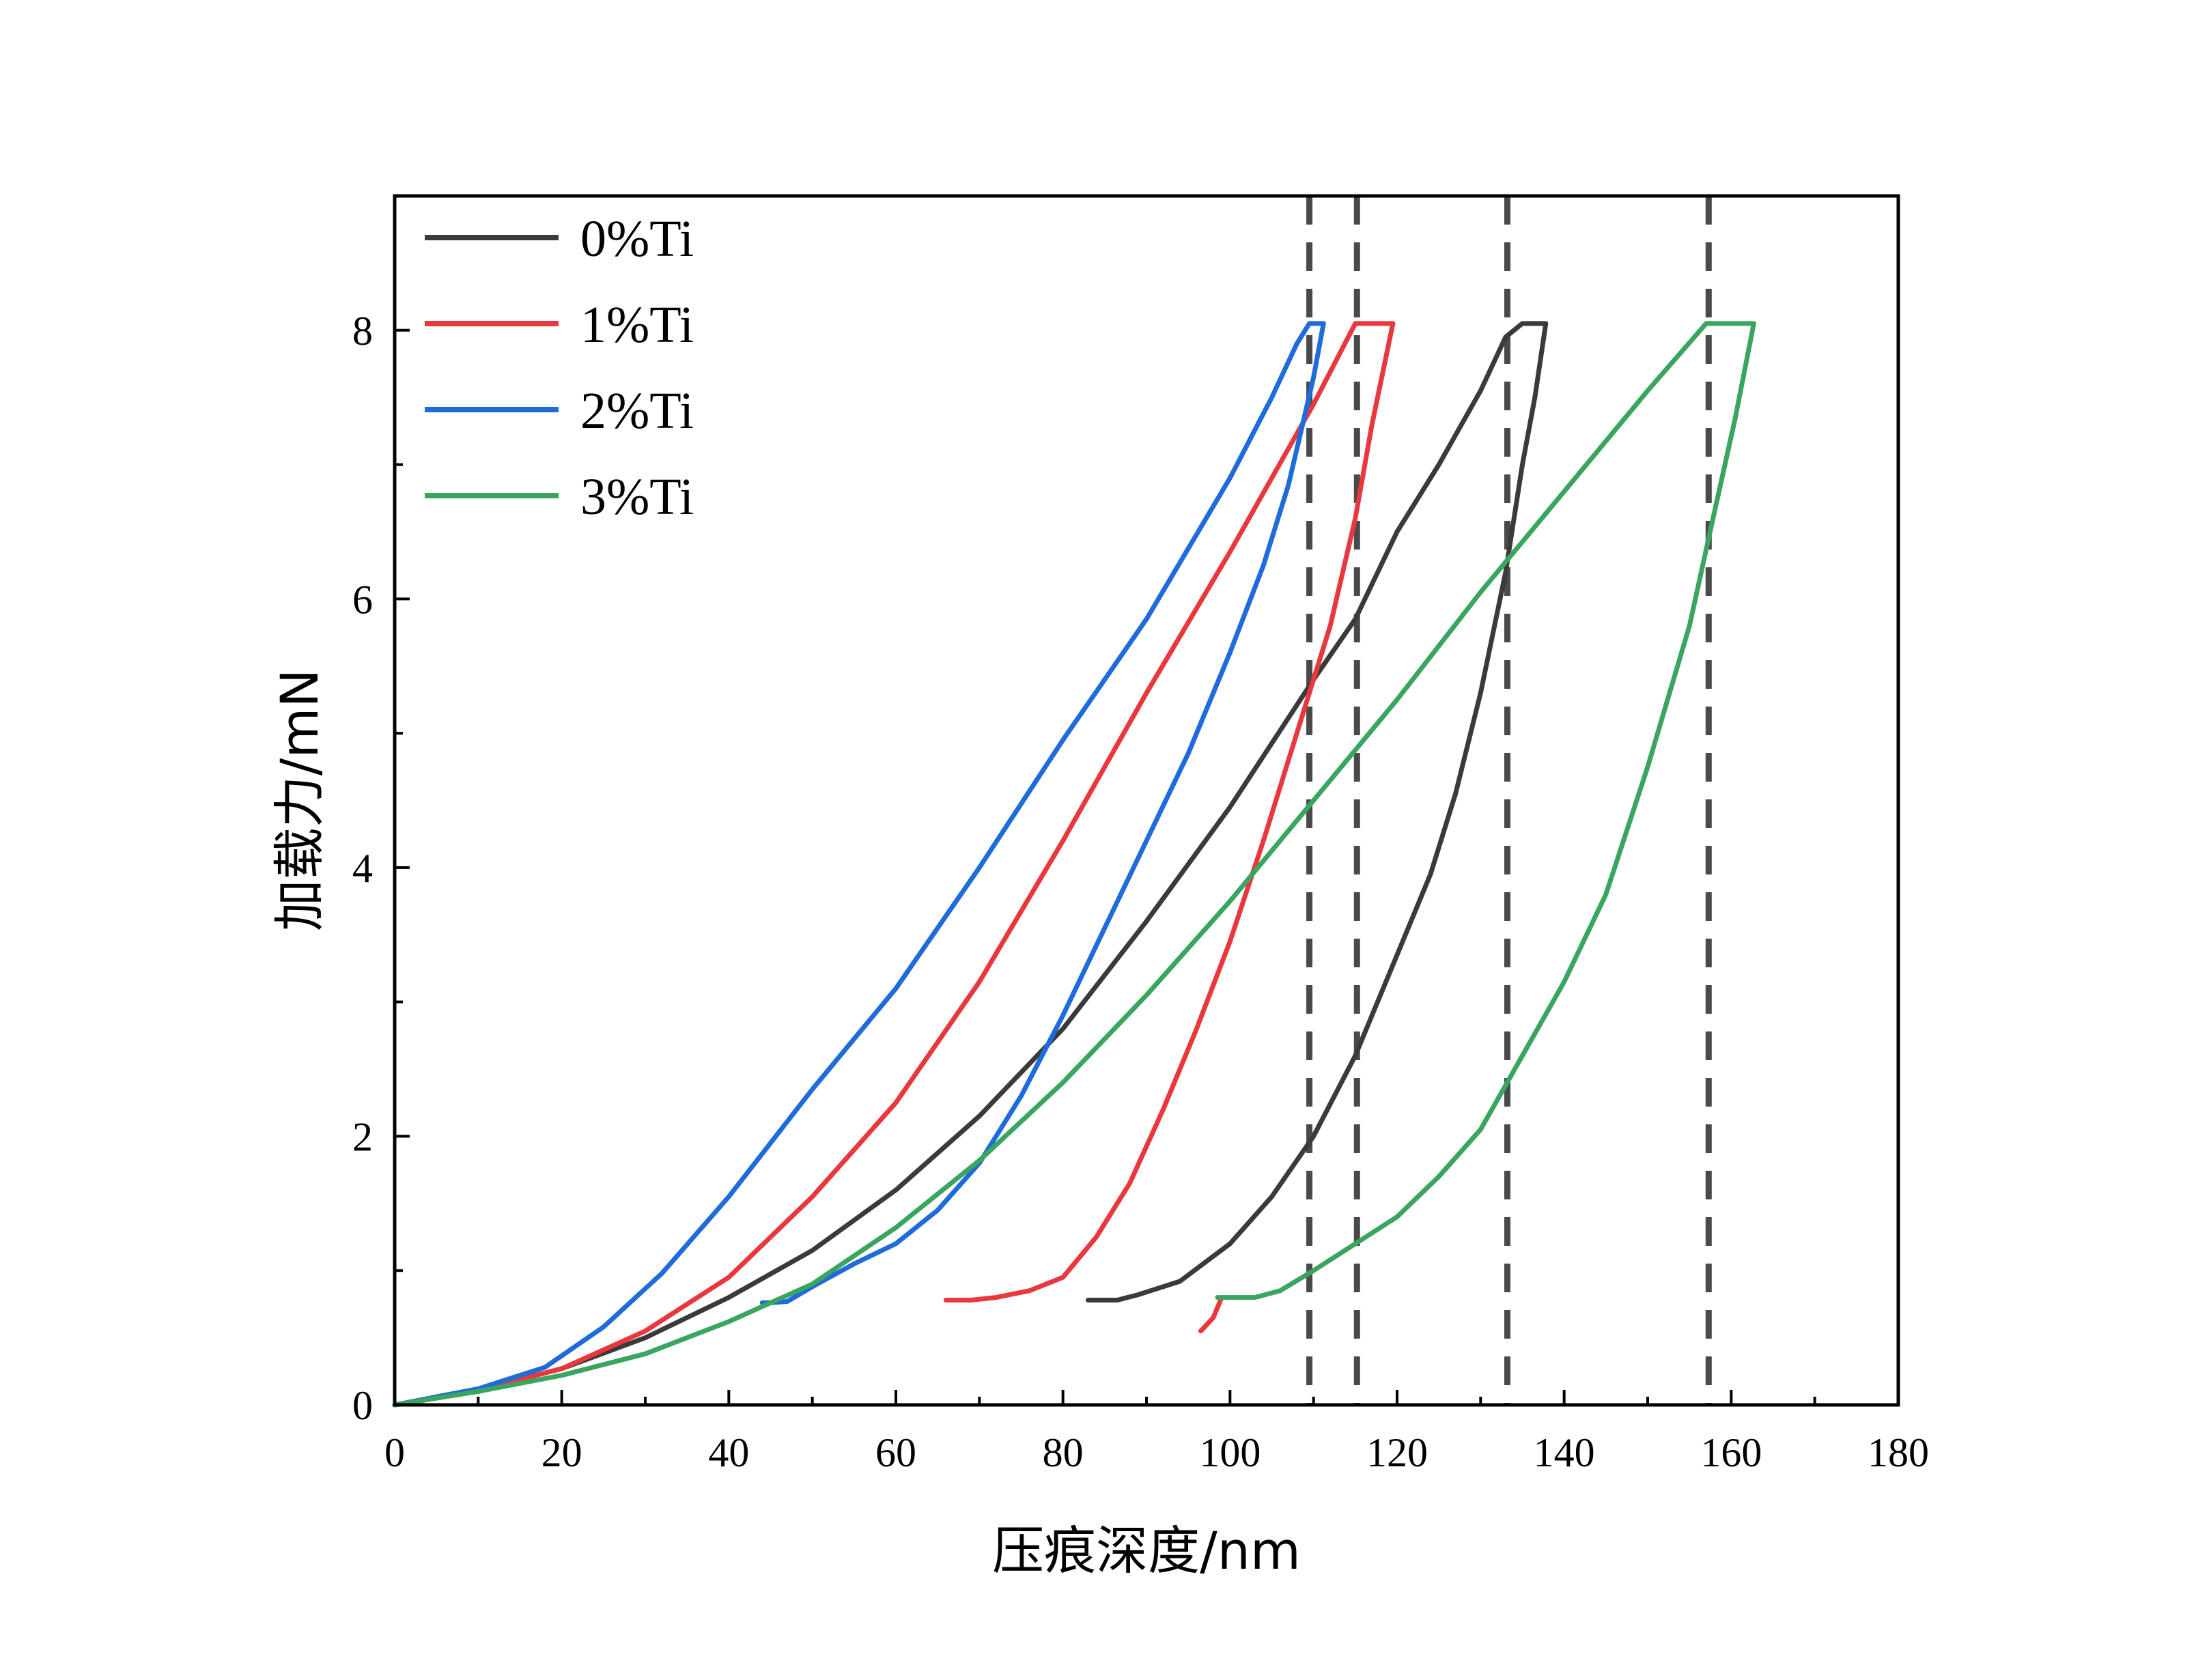 This screenshot has width=2196, height=1680. Describe the element at coordinates (637, 497) in the screenshot. I see `legend-label: 3%Ti` at that location.